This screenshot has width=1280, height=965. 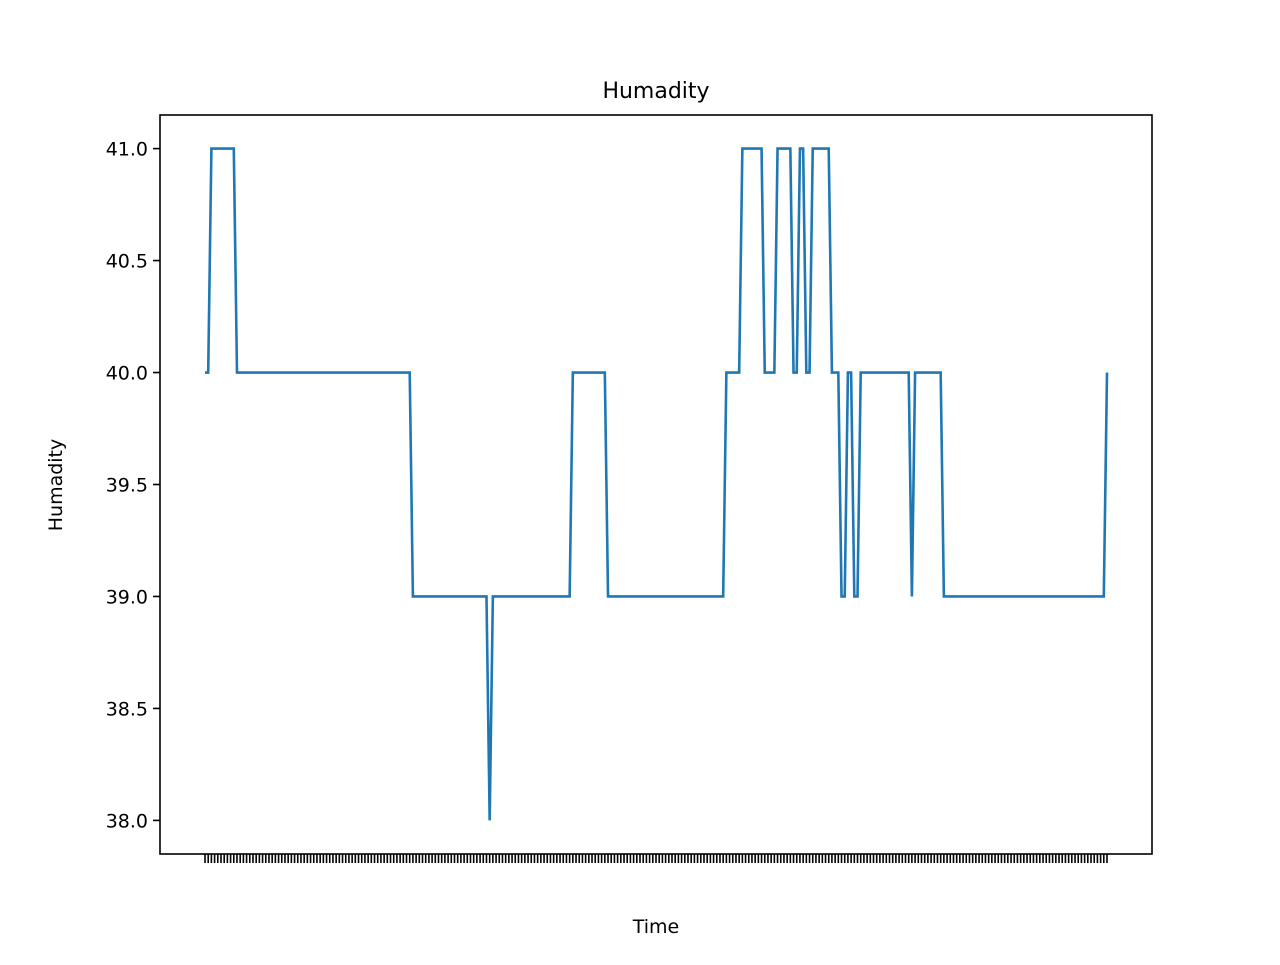 I want to click on x-ticks-layer, so click(x=656, y=858).